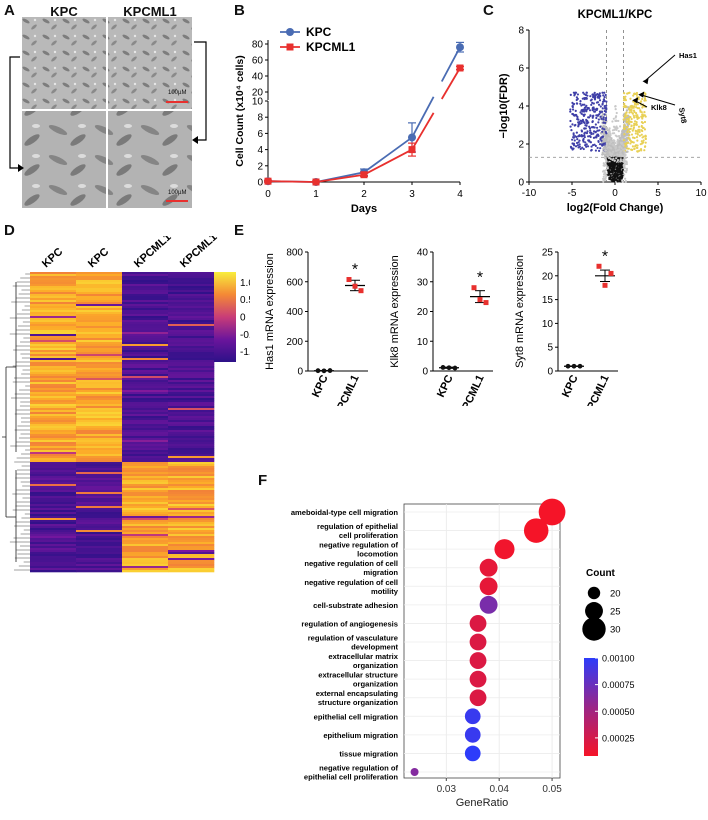 This screenshot has width=708, height=820. Describe the element at coordinates (548, 276) in the screenshot. I see `y-tick-label: 20` at that location.